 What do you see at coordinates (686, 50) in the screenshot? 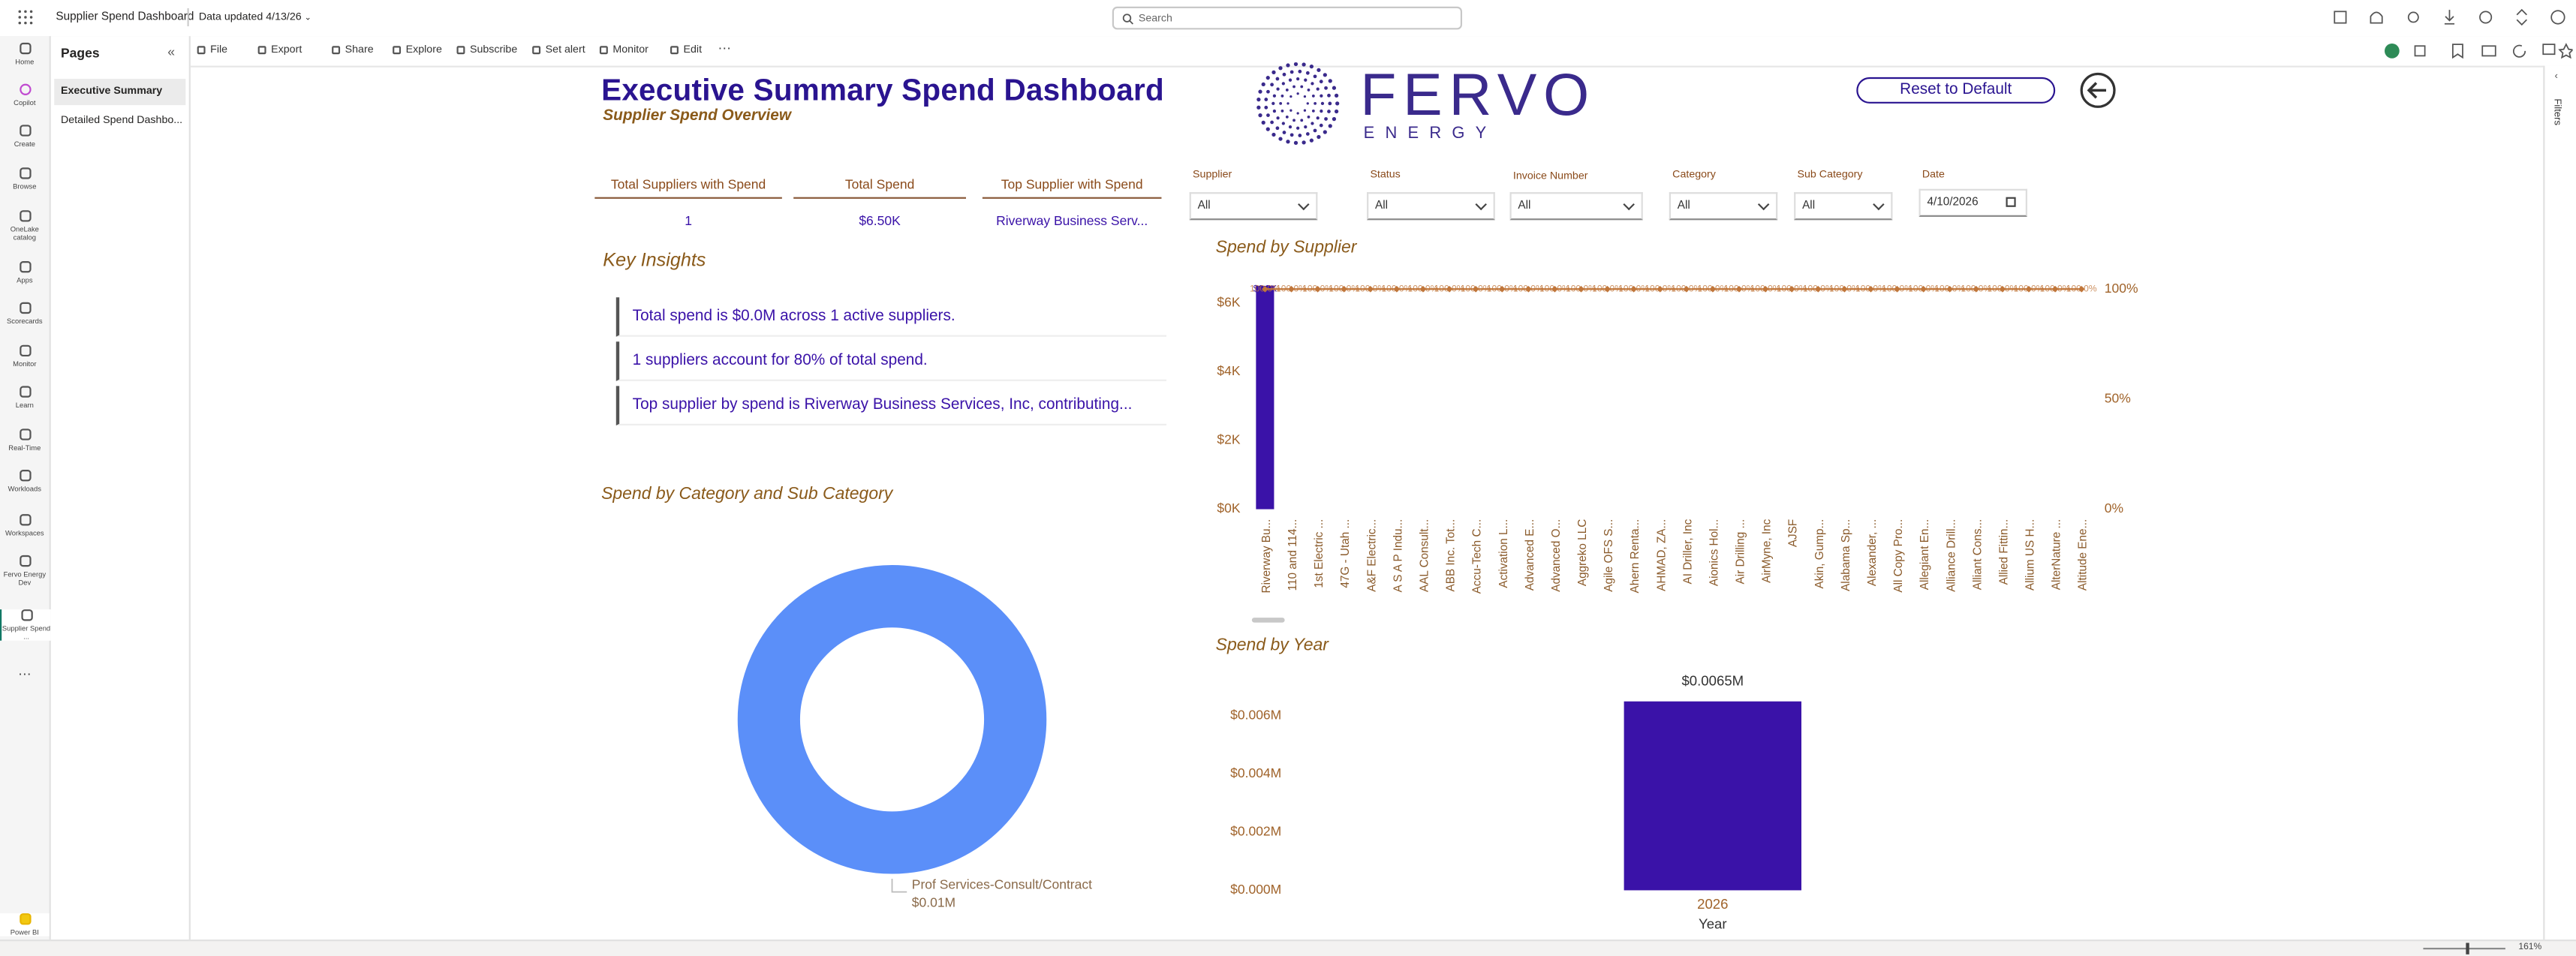
I see `toolbar-button: Edit` at bounding box center [686, 50].